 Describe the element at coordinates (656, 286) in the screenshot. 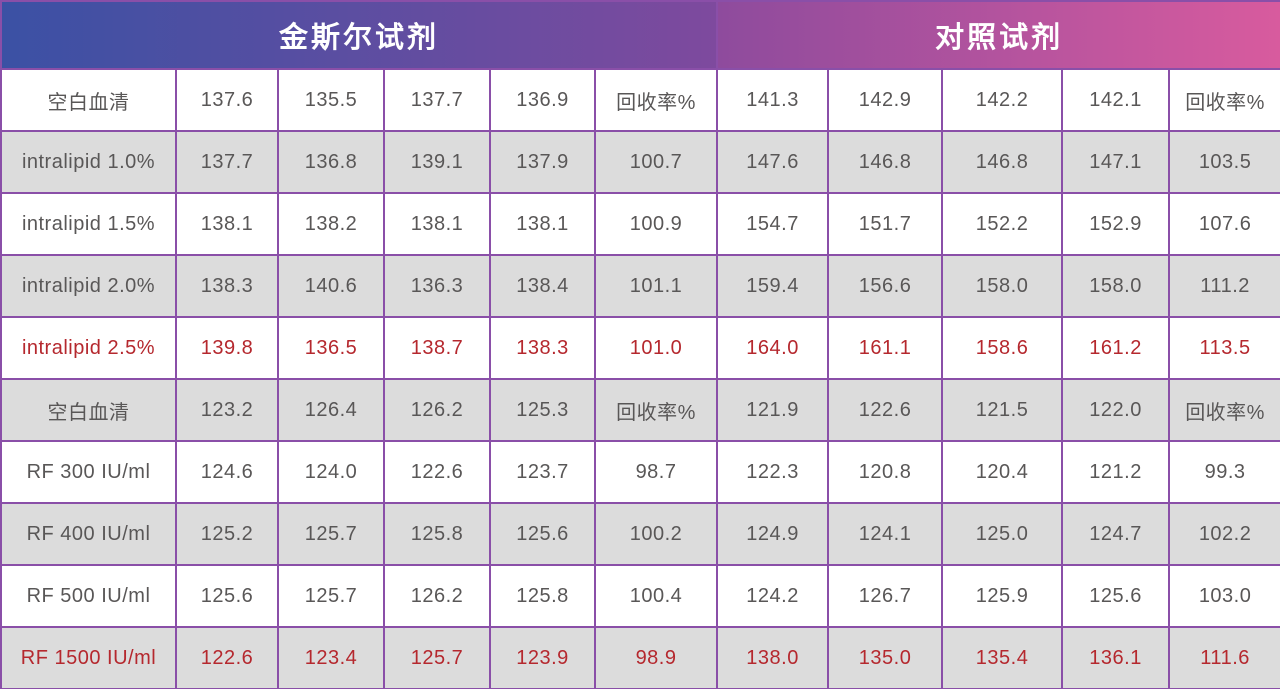

I see `value-cell: 101.1` at that location.